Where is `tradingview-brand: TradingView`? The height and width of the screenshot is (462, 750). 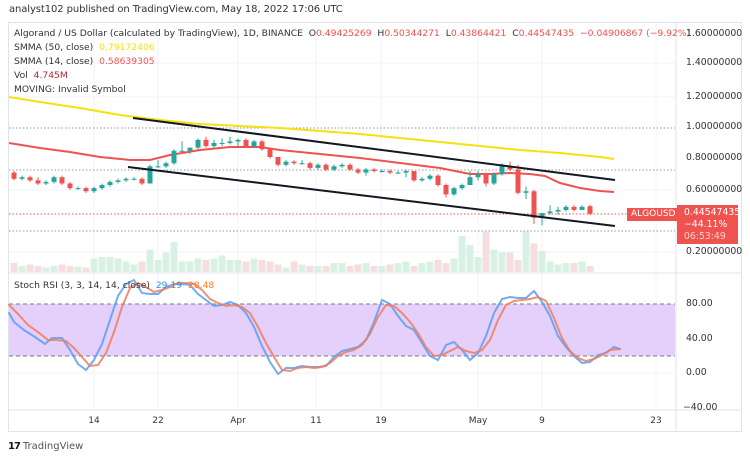 tradingview-brand: TradingView is located at coordinates (53, 446).